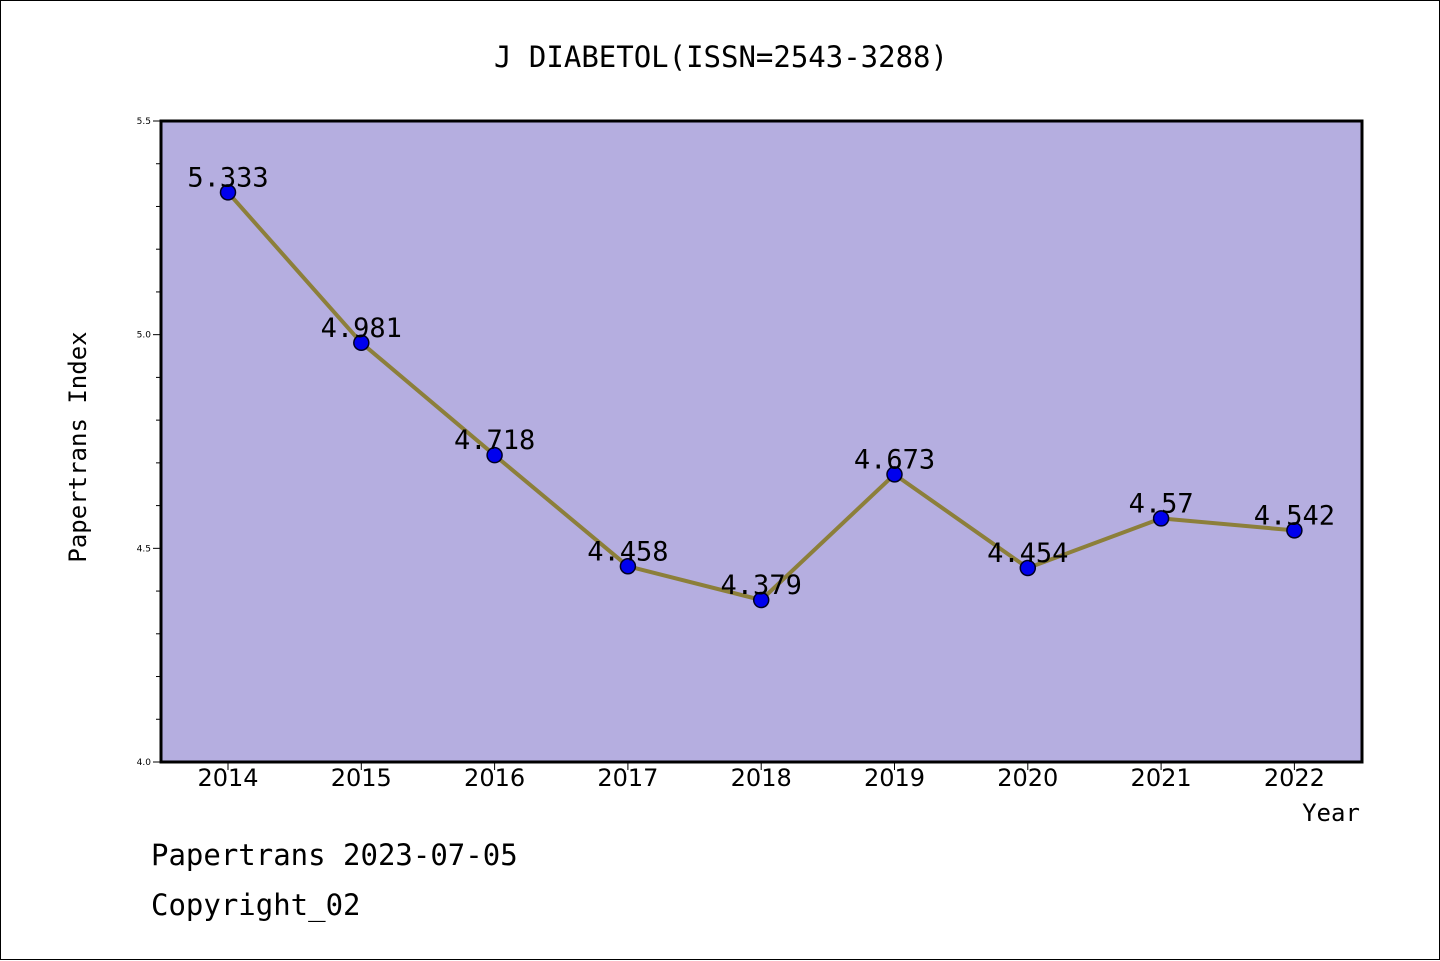  Describe the element at coordinates (144, 549) in the screenshot. I see `y-tick-label: 4.5` at that location.